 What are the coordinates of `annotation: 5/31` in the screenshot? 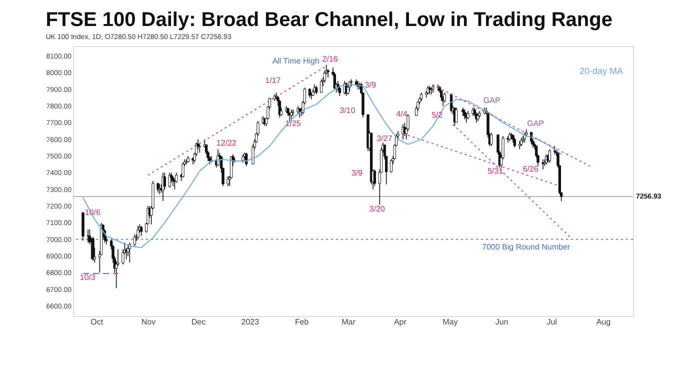 It's located at (495, 171).